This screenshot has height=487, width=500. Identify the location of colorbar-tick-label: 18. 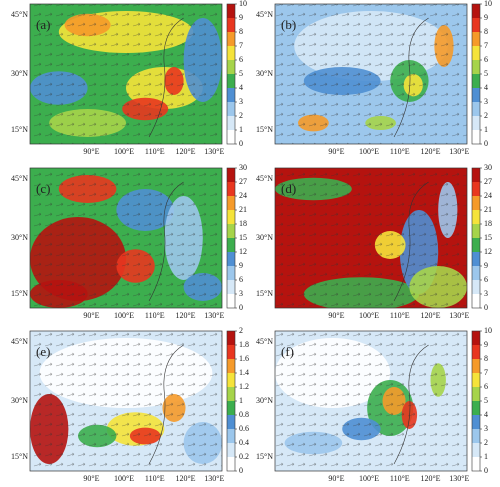
(488, 223).